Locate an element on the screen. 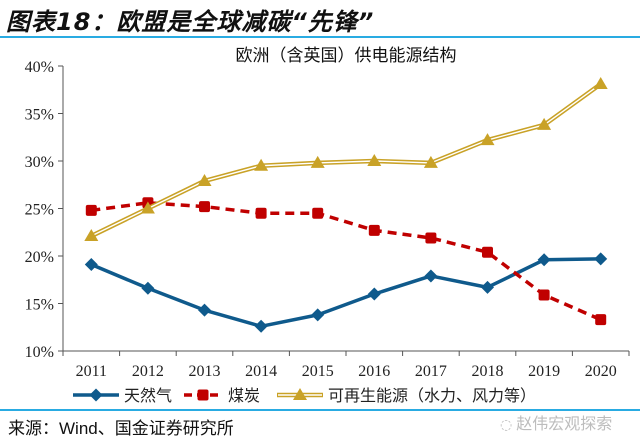 The height and width of the screenshot is (447, 640). x-tick-label: 2011 is located at coordinates (91, 371).